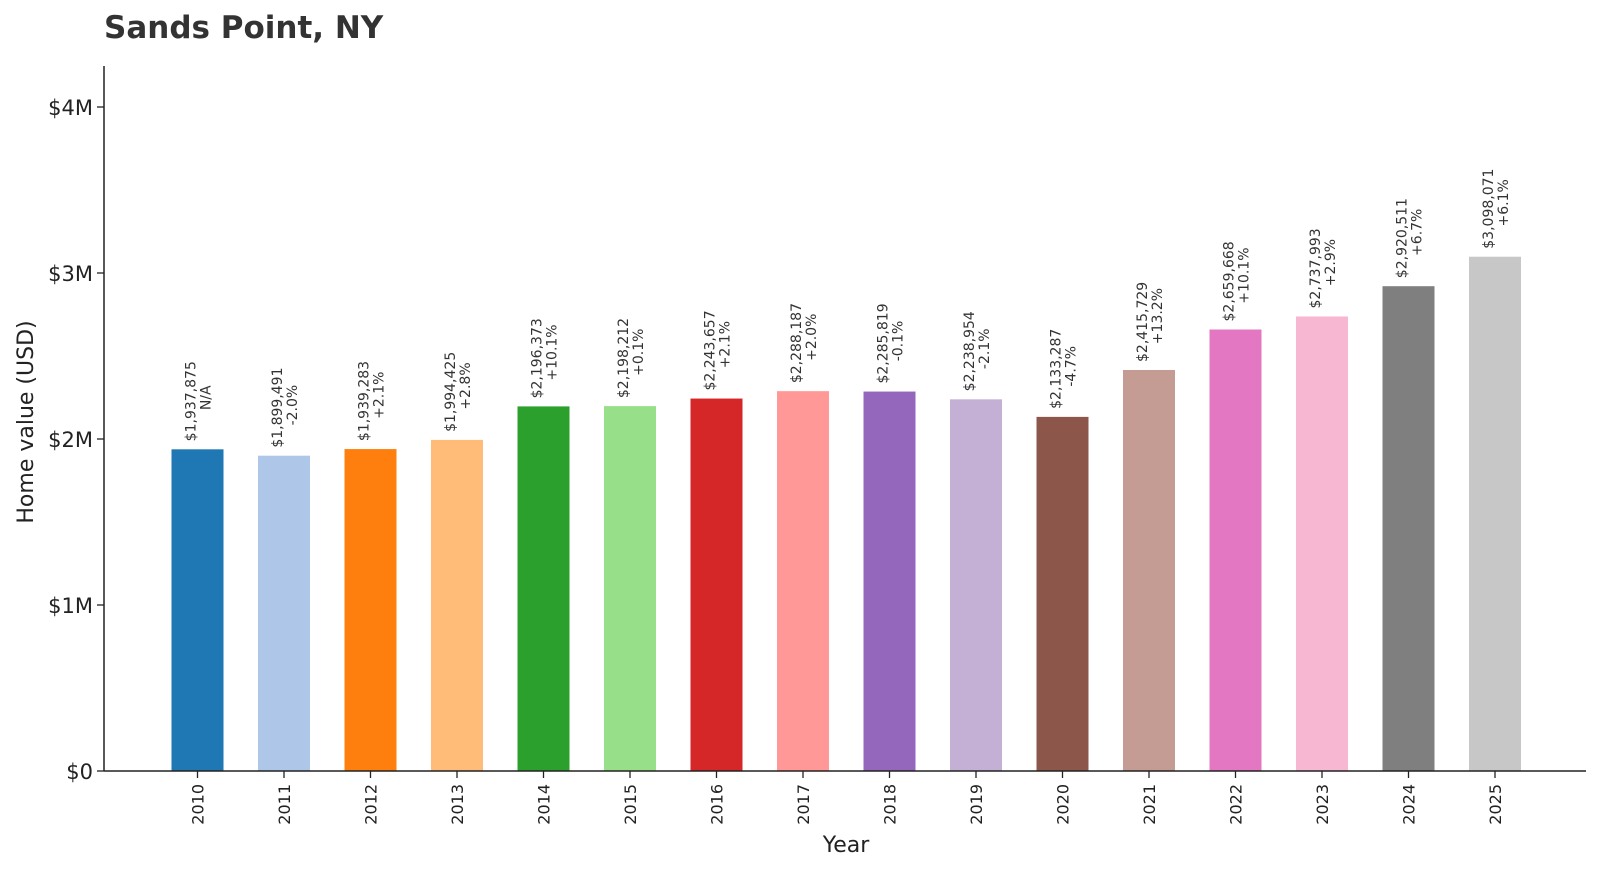 This screenshot has height=869, width=1600. What do you see at coordinates (1331, 262) in the screenshot?
I see `data-label-change: +2.9%` at bounding box center [1331, 262].